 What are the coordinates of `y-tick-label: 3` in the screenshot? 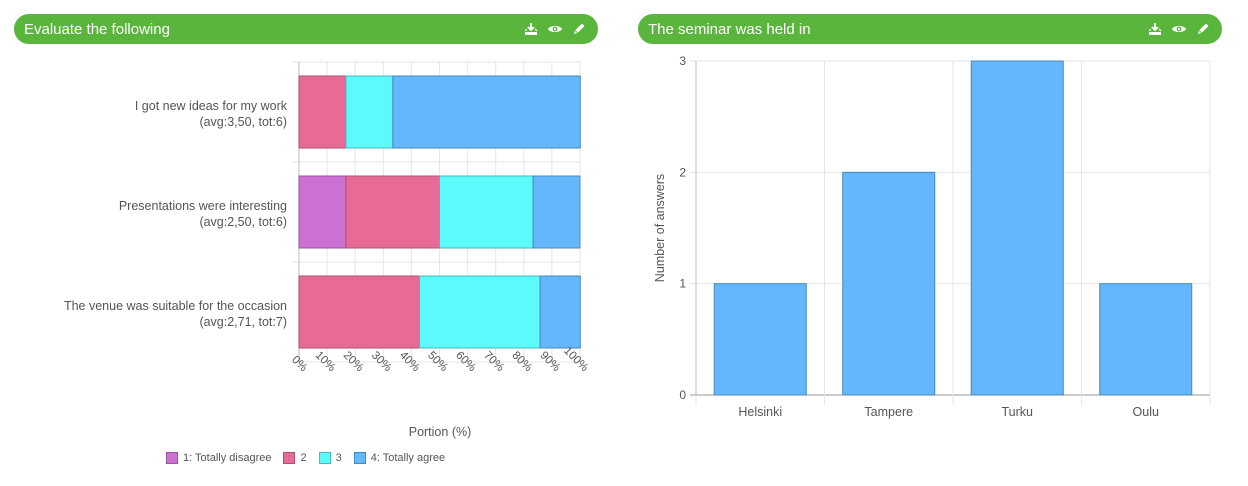 It's located at (682, 61).